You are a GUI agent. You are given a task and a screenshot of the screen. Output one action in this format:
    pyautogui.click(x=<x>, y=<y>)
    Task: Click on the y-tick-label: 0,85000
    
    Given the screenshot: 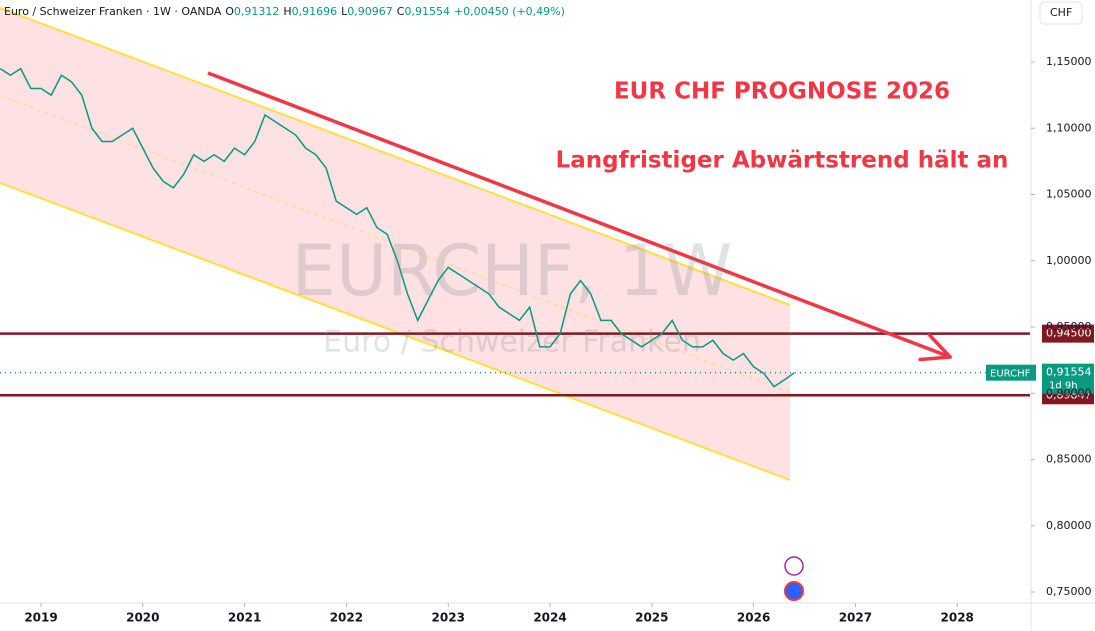 What is the action you would take?
    pyautogui.click(x=1069, y=459)
    